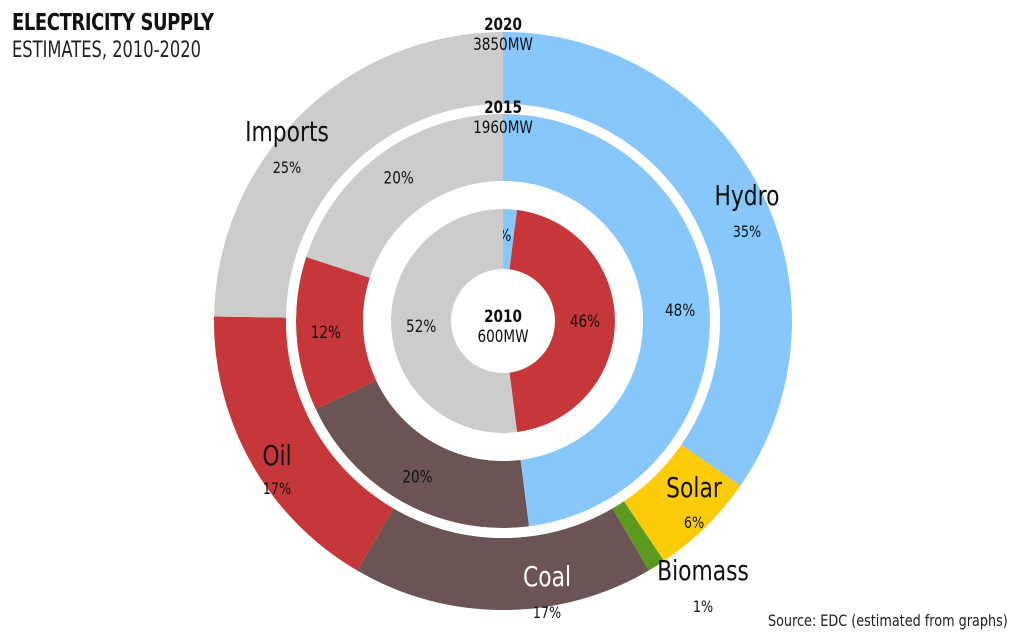 Image resolution: width=1020 pixels, height=638 pixels. Describe the element at coordinates (562, 321) in the screenshot. I see `slice-2010-oil` at that location.